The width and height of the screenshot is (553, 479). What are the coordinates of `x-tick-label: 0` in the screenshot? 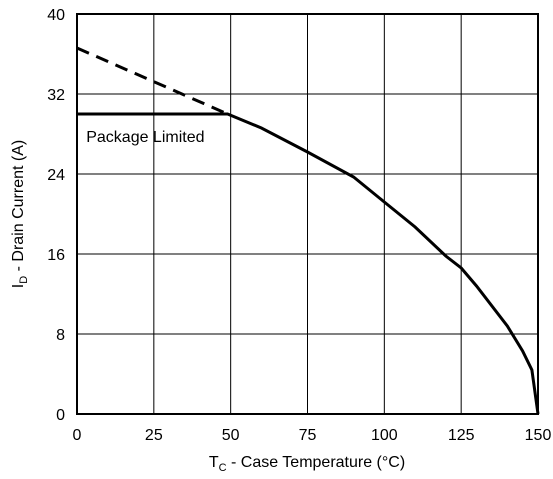 It's located at (77, 435).